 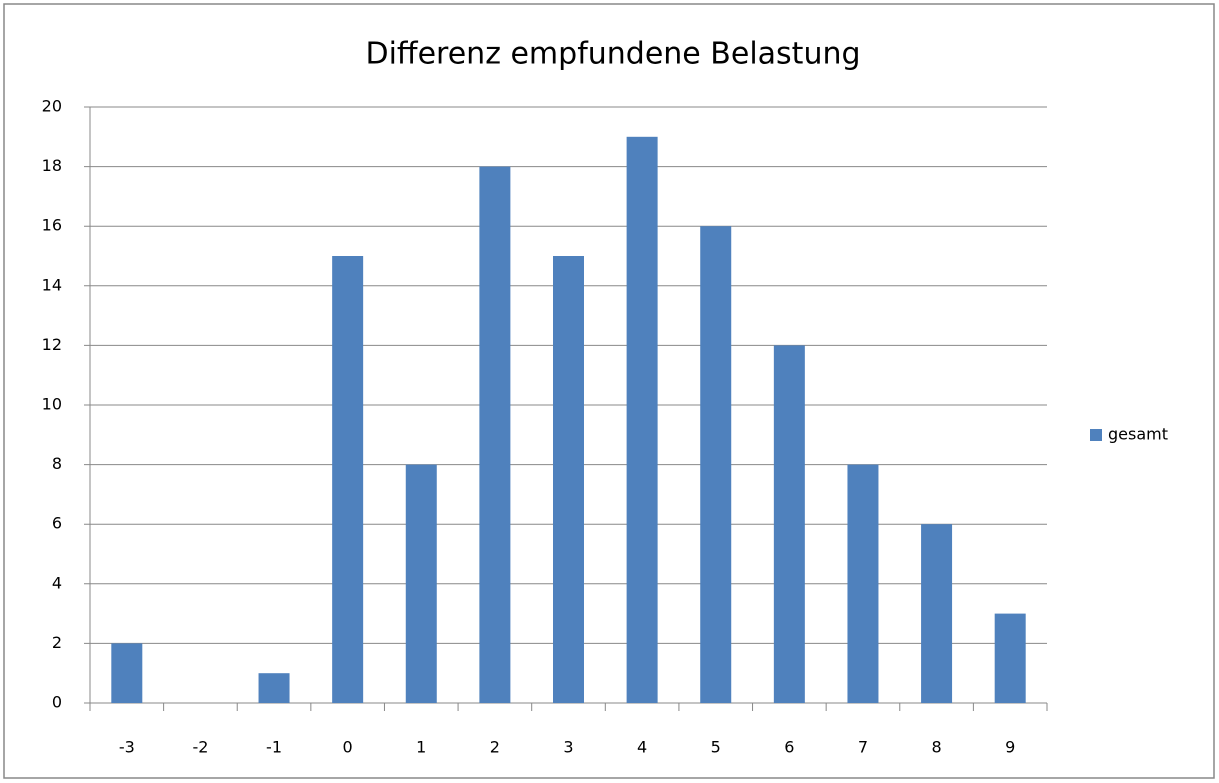 I want to click on y-tick-label: 14, so click(x=52, y=284).